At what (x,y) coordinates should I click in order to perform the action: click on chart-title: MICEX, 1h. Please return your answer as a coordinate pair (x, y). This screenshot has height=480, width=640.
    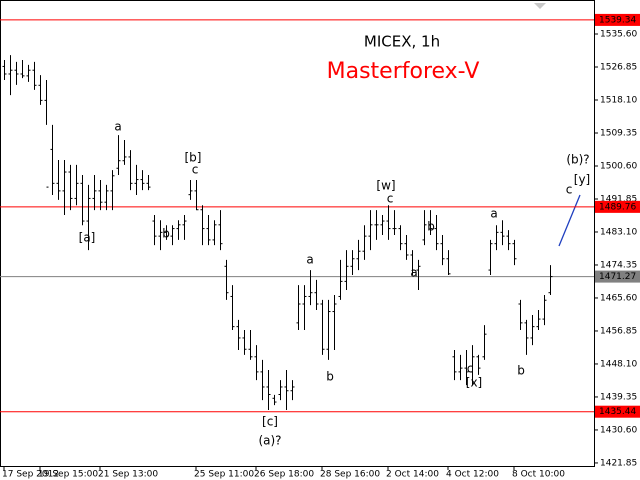
    Looking at the image, I should click on (402, 42).